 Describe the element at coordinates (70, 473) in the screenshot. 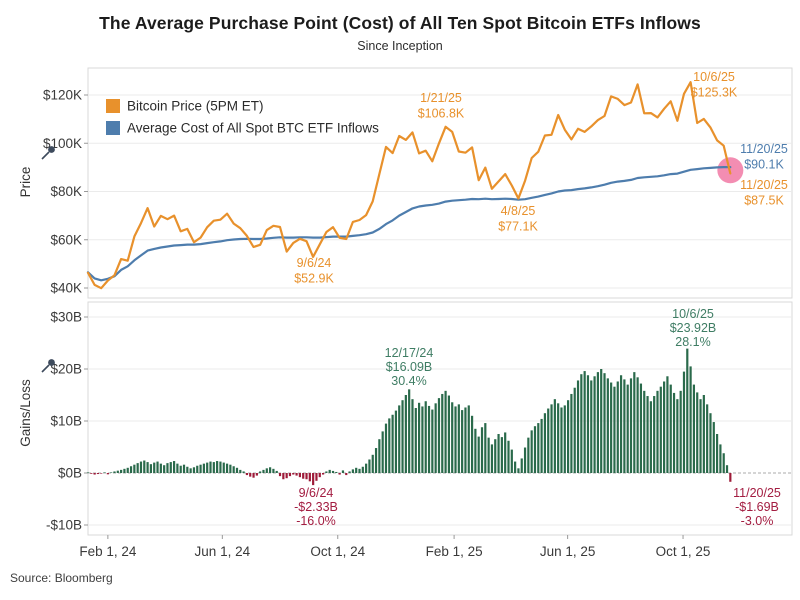

I see `gains-y-tick-label: $0B` at that location.